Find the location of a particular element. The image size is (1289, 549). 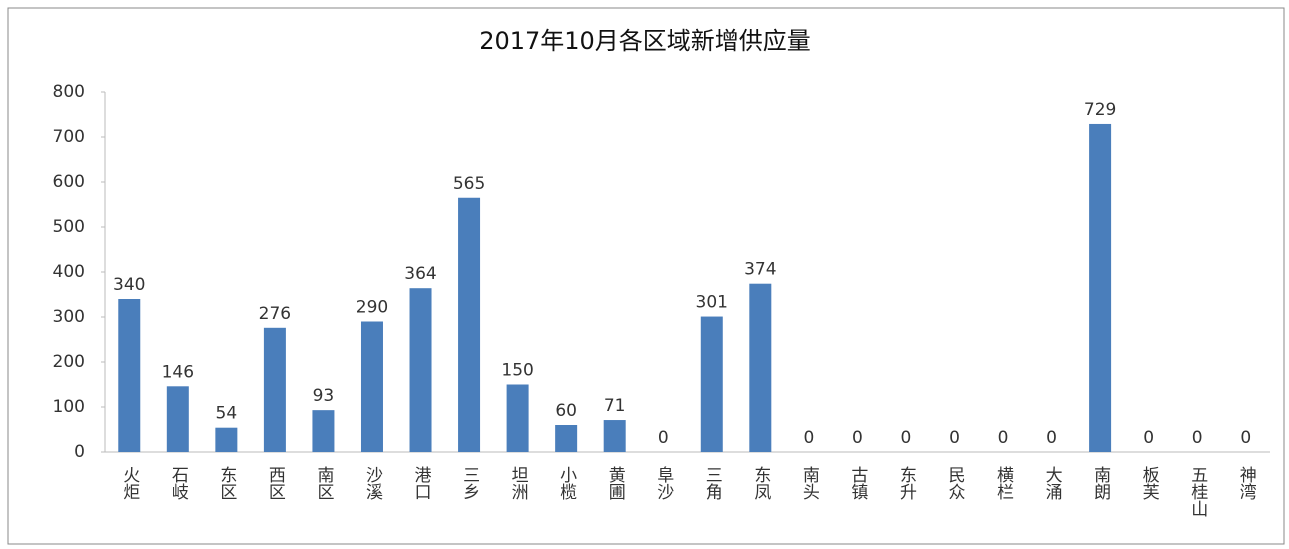

x-tick-label: 坦洲 is located at coordinates (518, 483).